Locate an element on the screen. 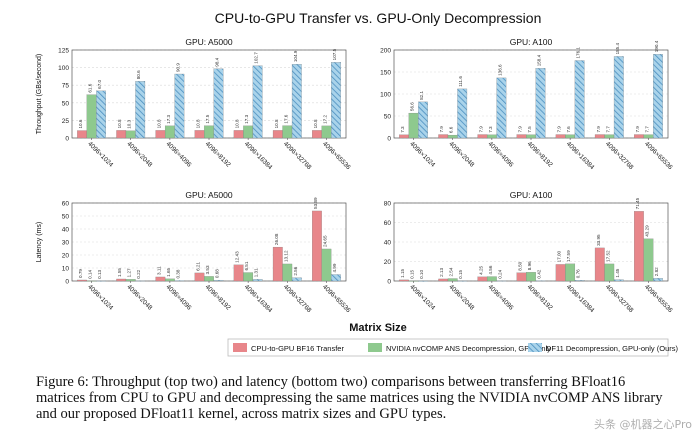  y-tick-label: 80 is located at coordinates (388, 204).